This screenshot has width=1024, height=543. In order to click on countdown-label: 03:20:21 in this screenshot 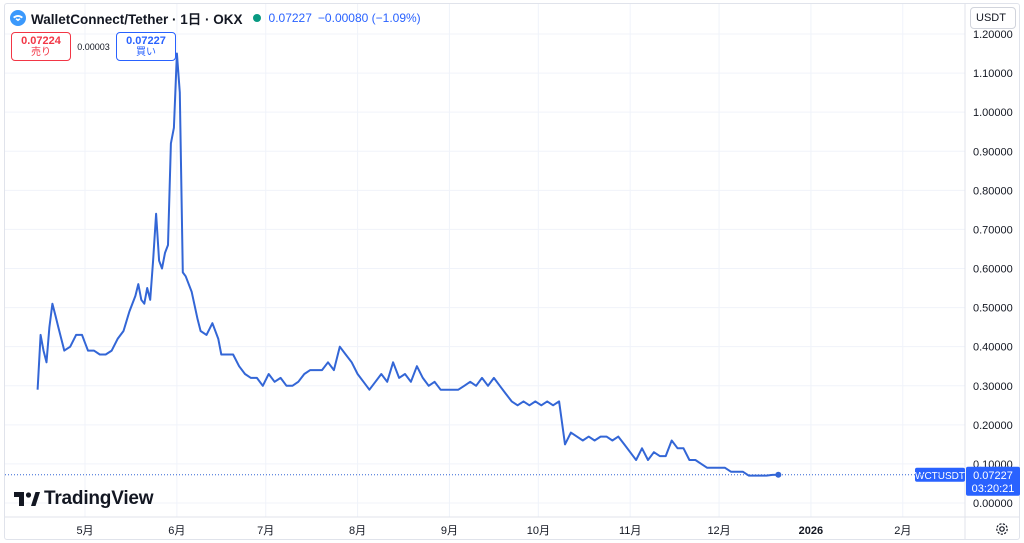, I will do `click(993, 489)`.